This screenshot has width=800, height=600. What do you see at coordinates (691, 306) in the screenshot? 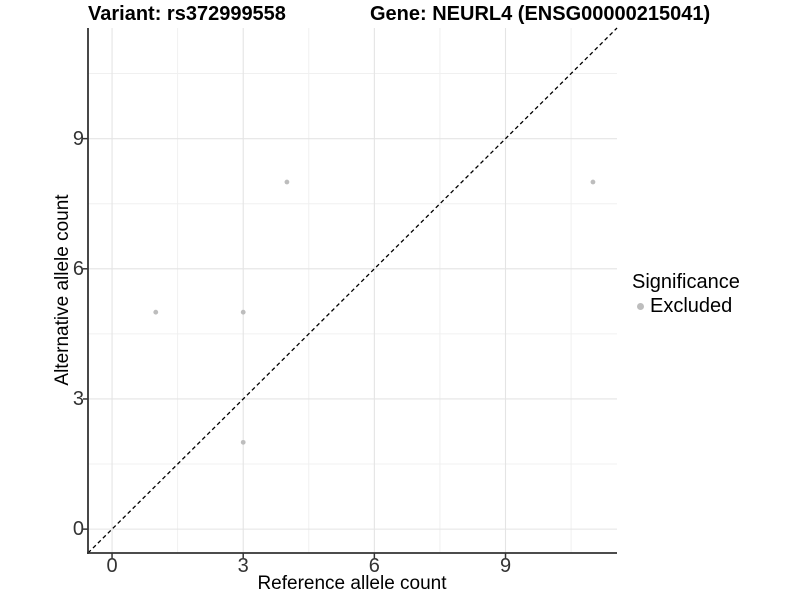
I see `legend-item-label: Excluded` at bounding box center [691, 306].